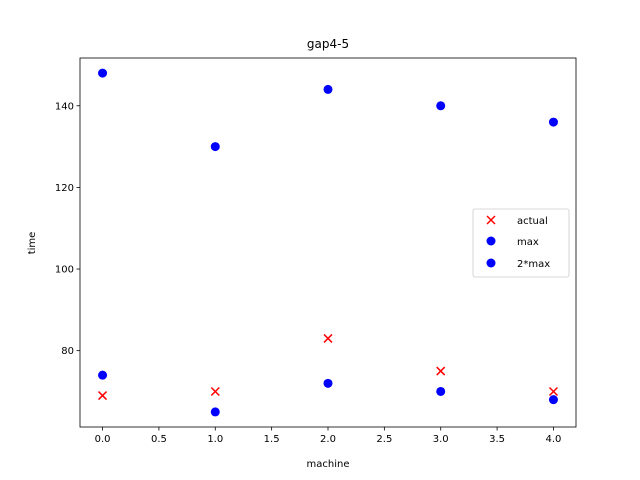 Image resolution: width=640 pixels, height=480 pixels. I want to click on x-tick-label: 4.0, so click(554, 439).